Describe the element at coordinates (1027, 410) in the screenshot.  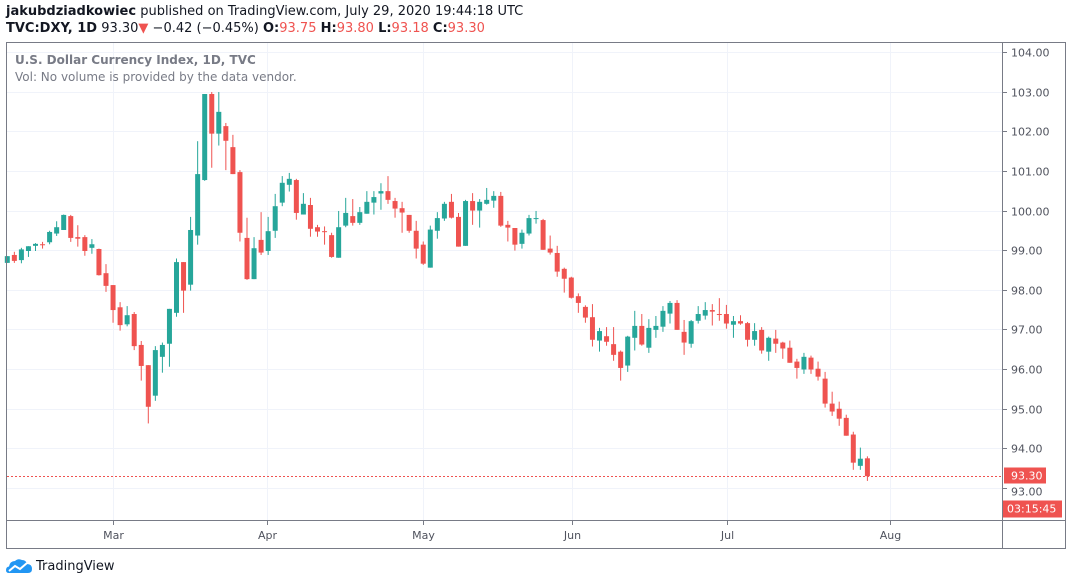
I see `price-tick-label: 95.00` at that location.